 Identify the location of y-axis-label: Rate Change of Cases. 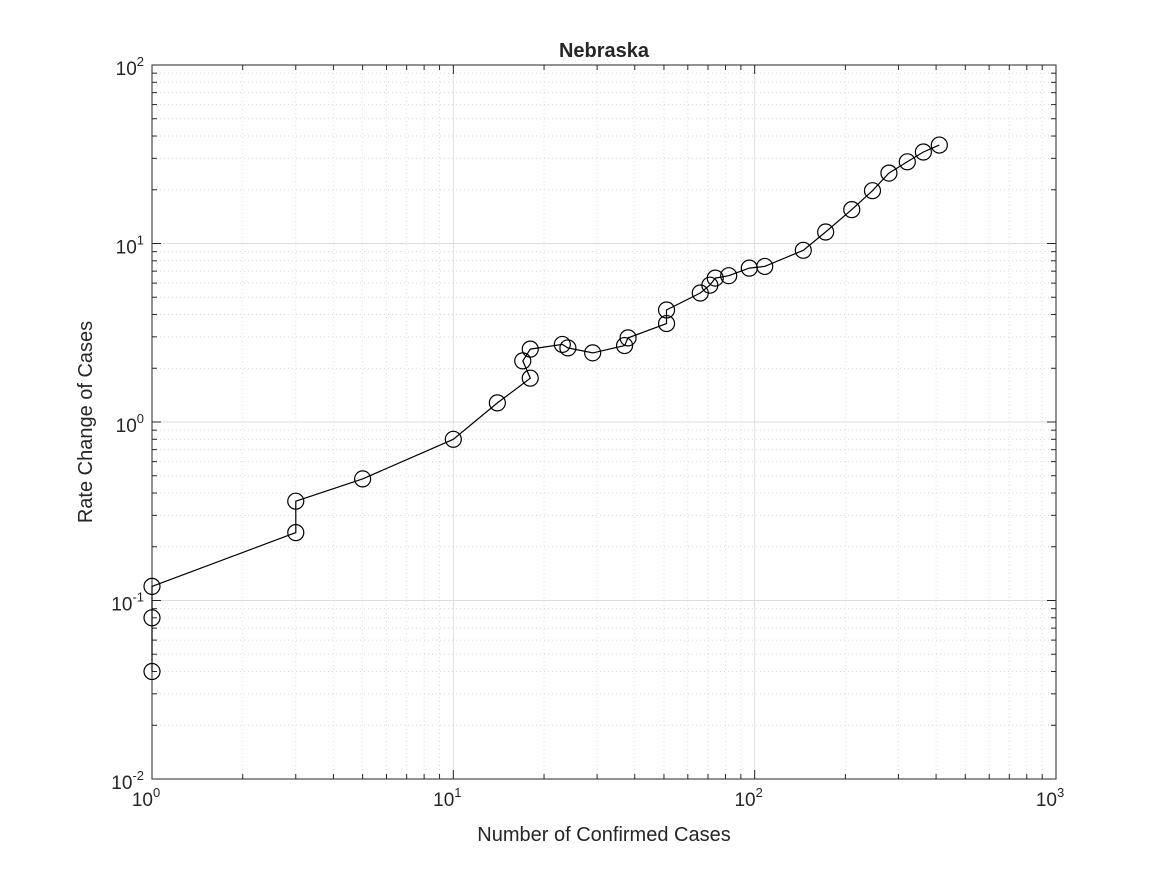
(86, 422).